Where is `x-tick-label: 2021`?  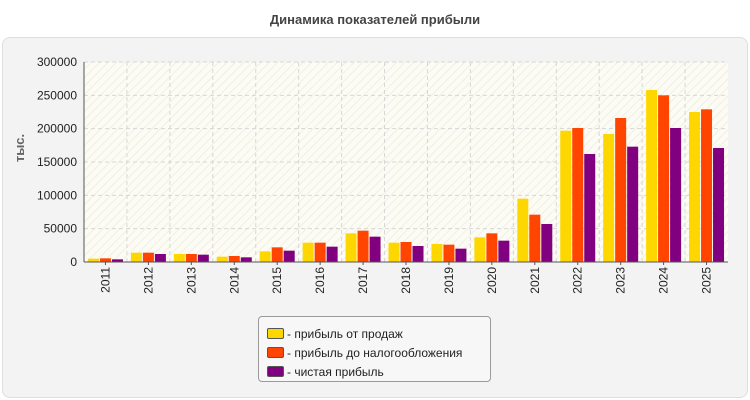
x-tick-label: 2021 is located at coordinates (535, 280).